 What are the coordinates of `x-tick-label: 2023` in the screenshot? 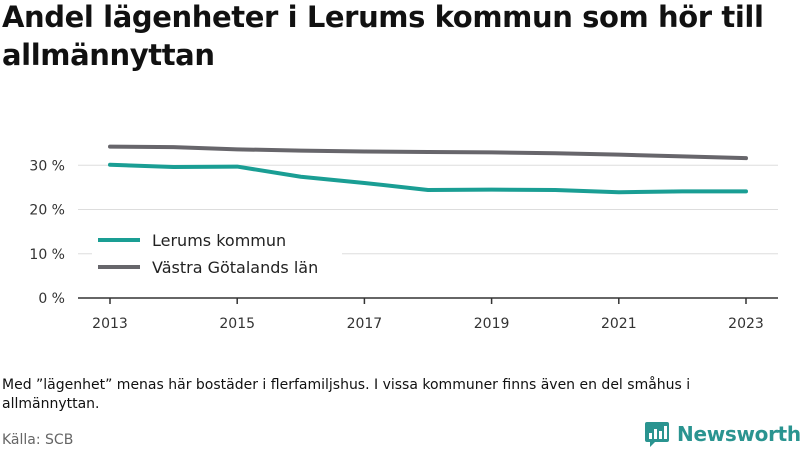 It's located at (746, 324).